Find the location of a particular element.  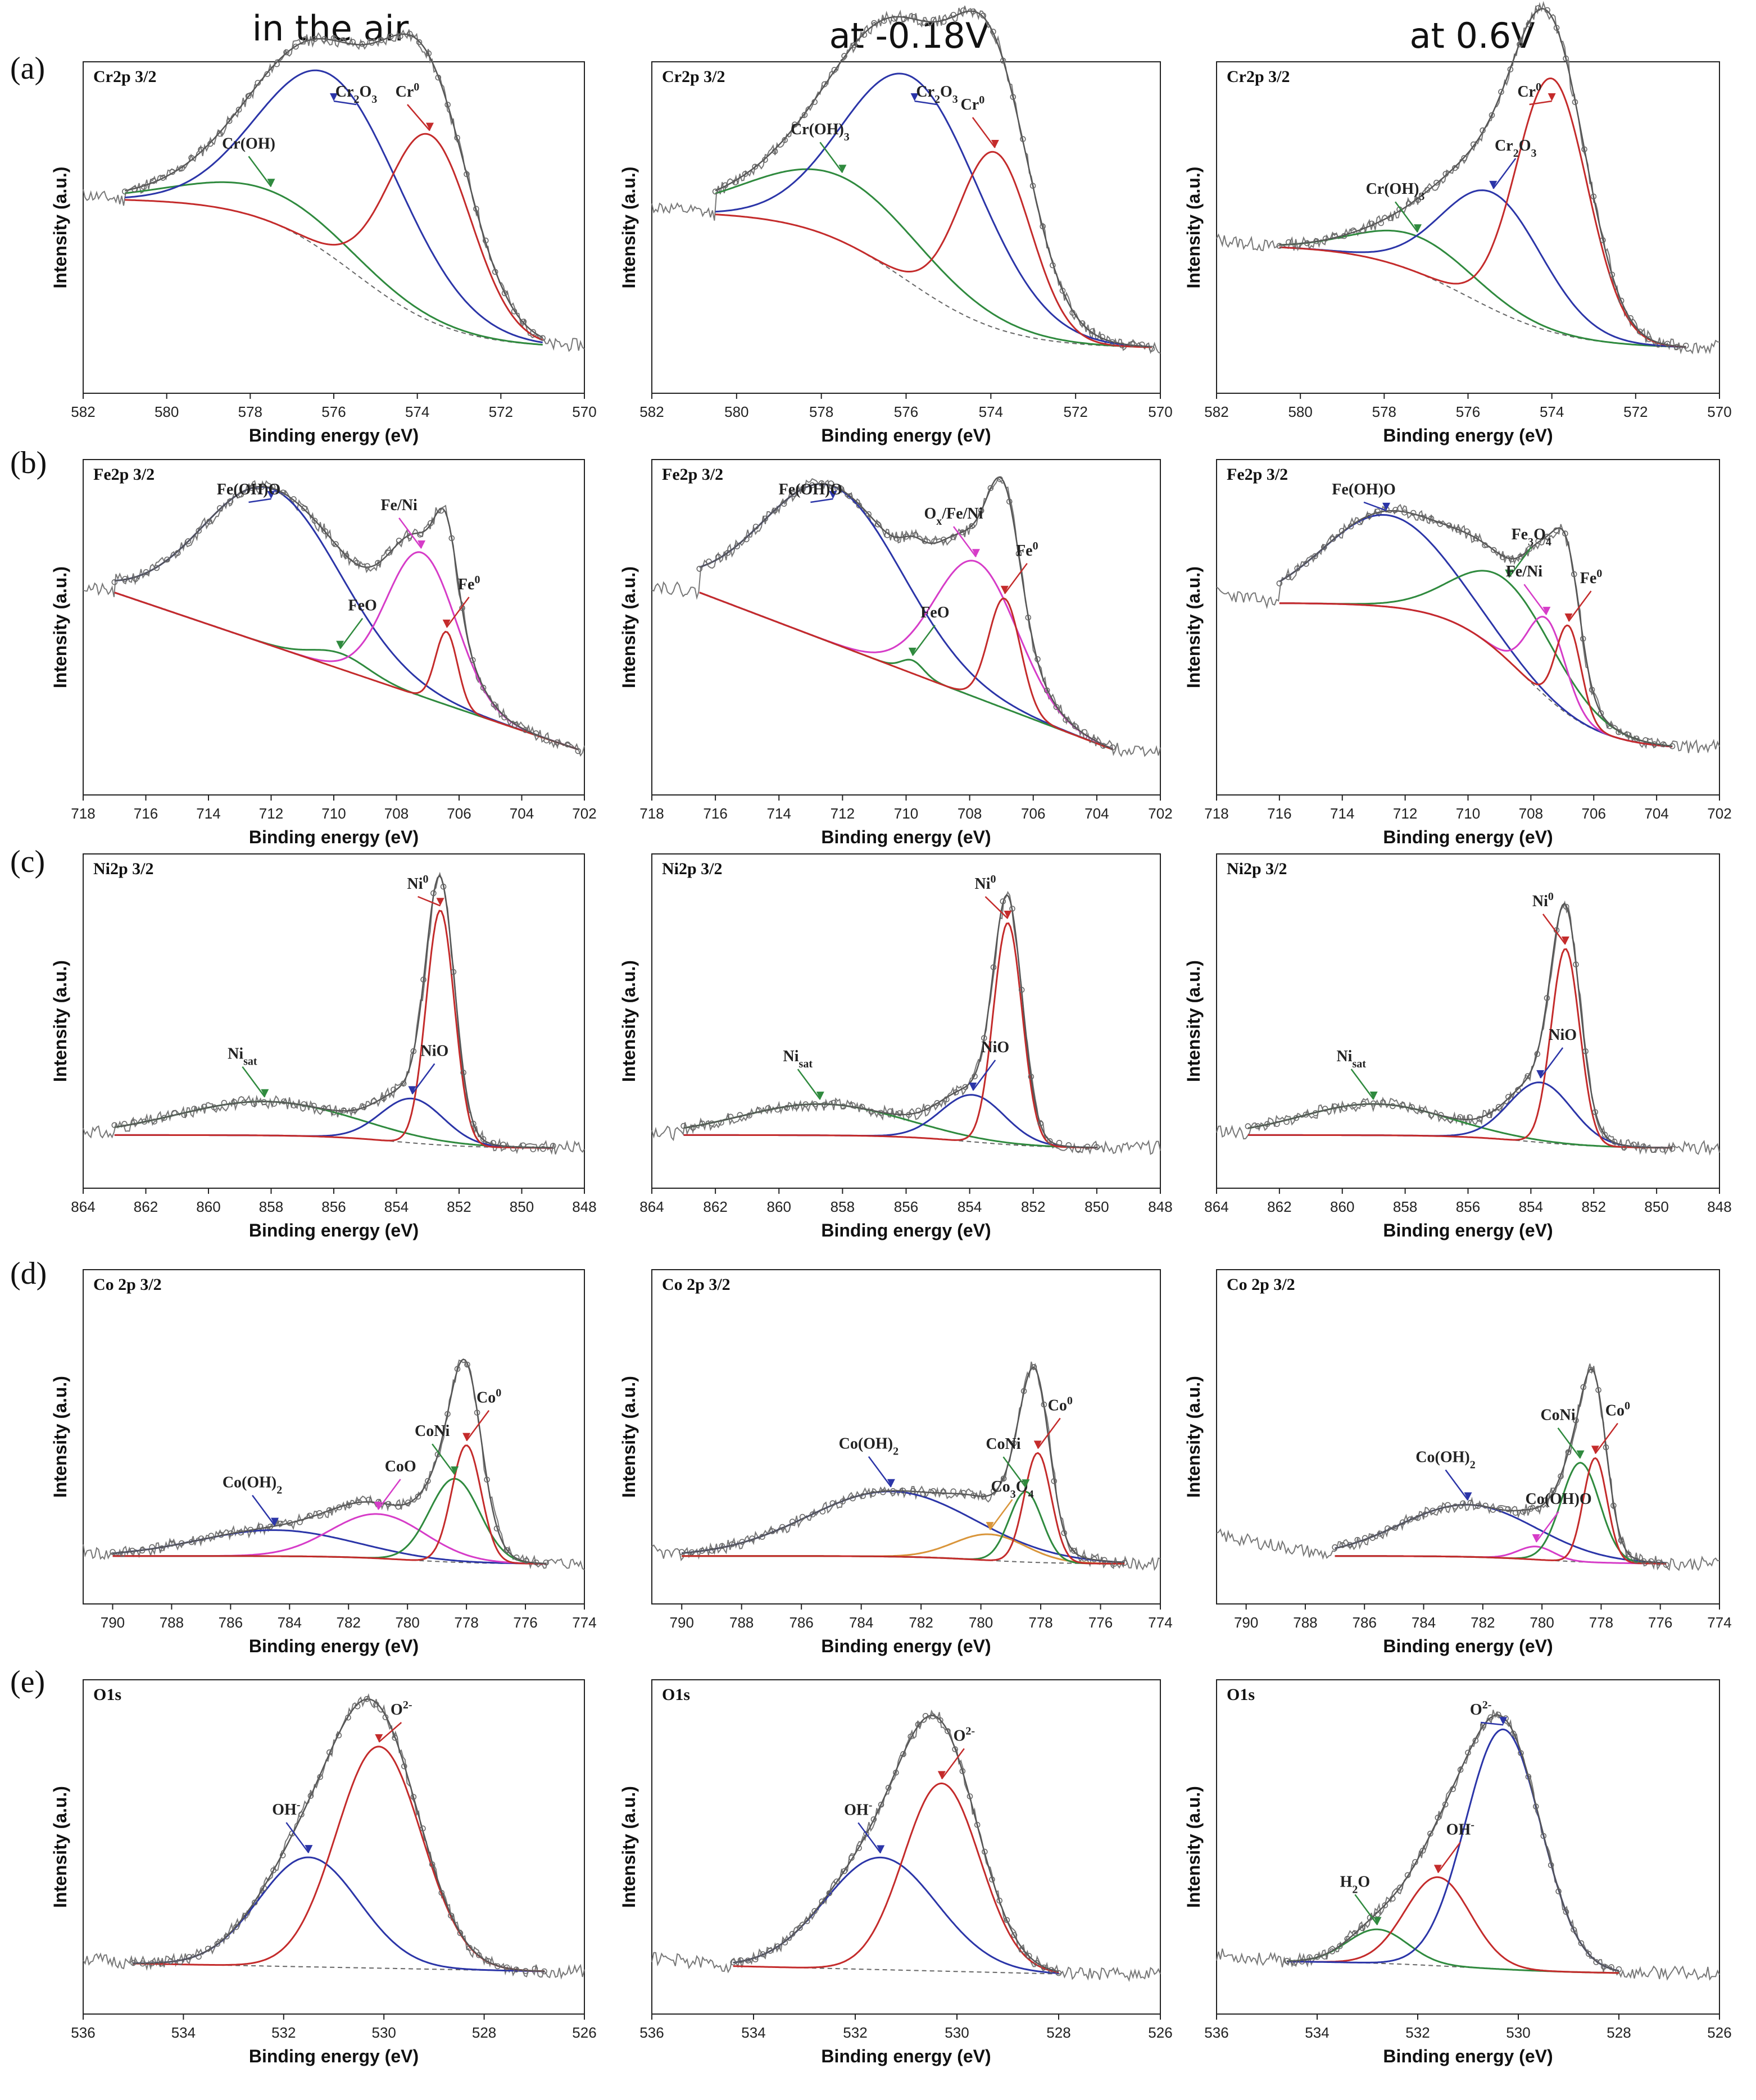

peak-annotation-label: CoNi is located at coordinates (432, 1431).